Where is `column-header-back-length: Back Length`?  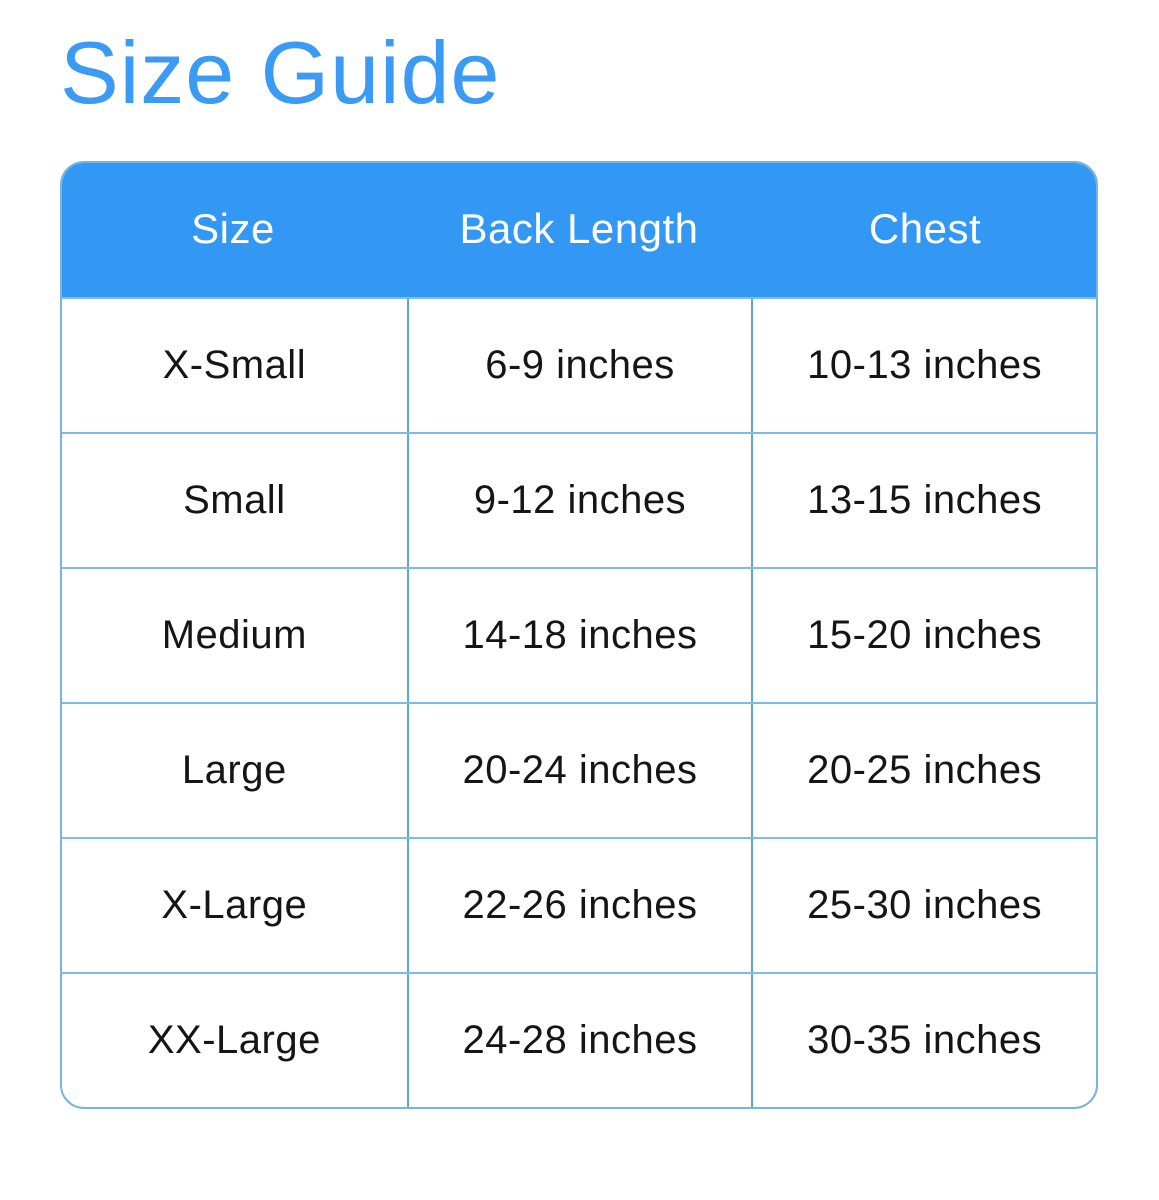 column-header-back-length: Back Length is located at coordinates (579, 228).